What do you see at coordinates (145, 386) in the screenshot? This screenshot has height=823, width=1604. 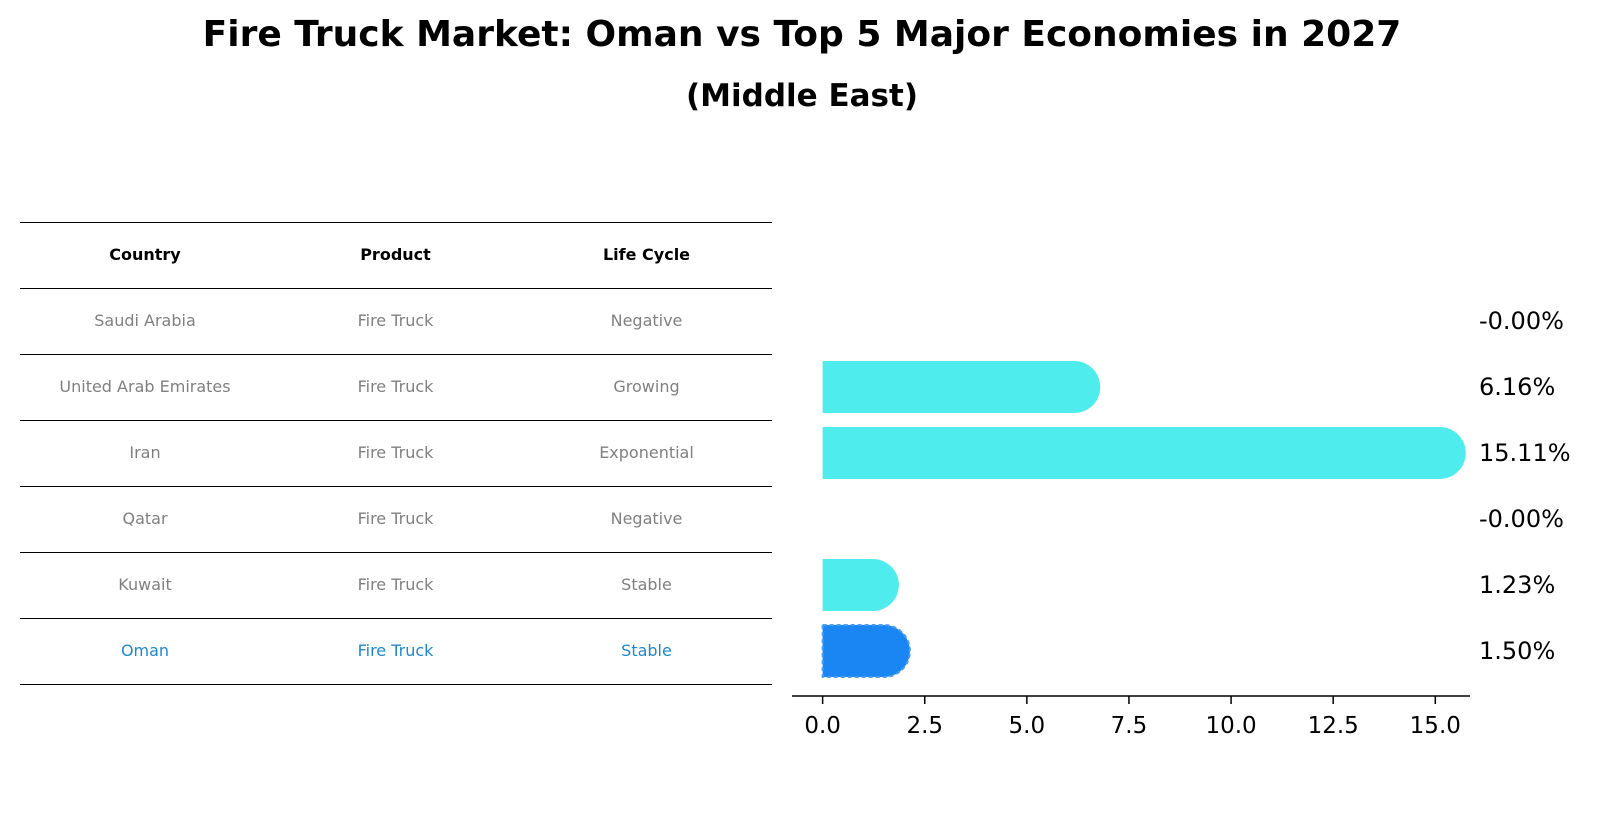 I see `cell-country: United Arab Emirates` at bounding box center [145, 386].